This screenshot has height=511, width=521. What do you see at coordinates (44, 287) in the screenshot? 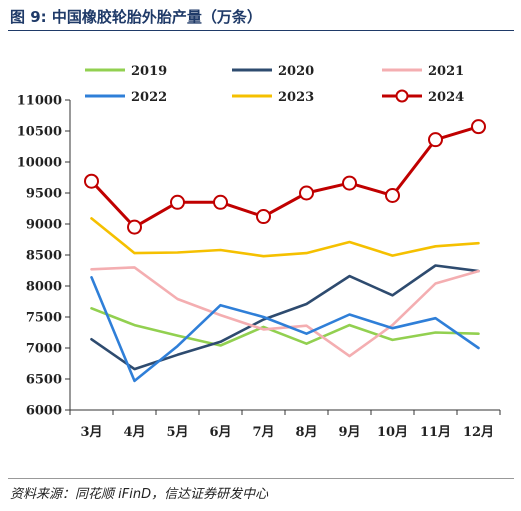
I see `y-tick-label: 8000` at bounding box center [44, 287].